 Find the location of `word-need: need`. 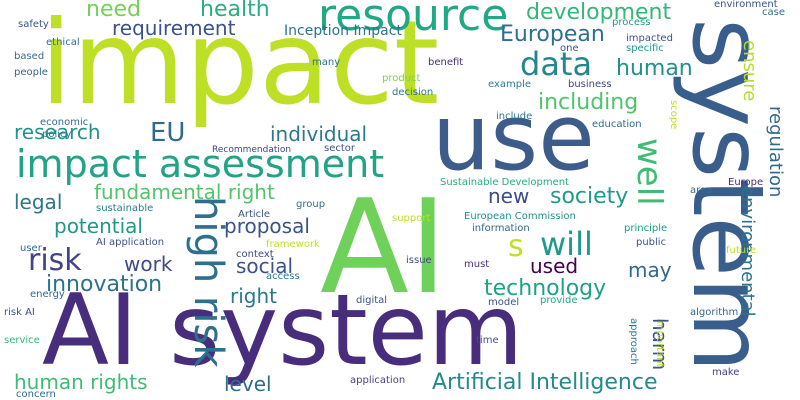

word-need: need is located at coordinates (113, 11).